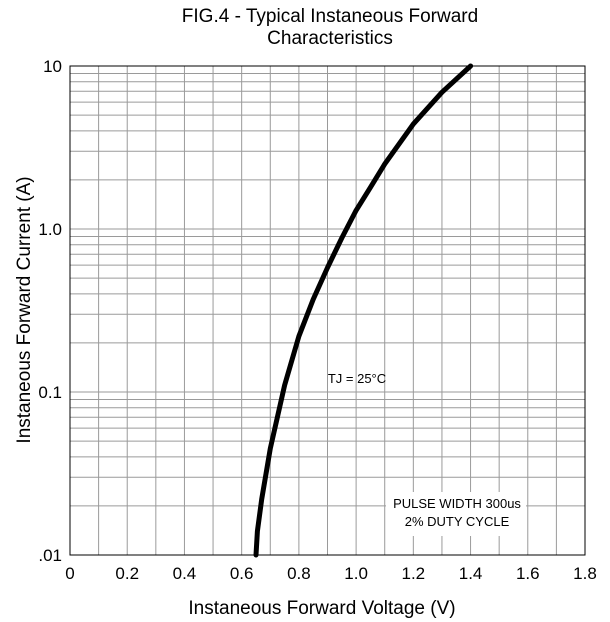 This screenshot has height=622, width=610. Describe the element at coordinates (242, 573) in the screenshot. I see `x-tick-label: 0.6` at that location.